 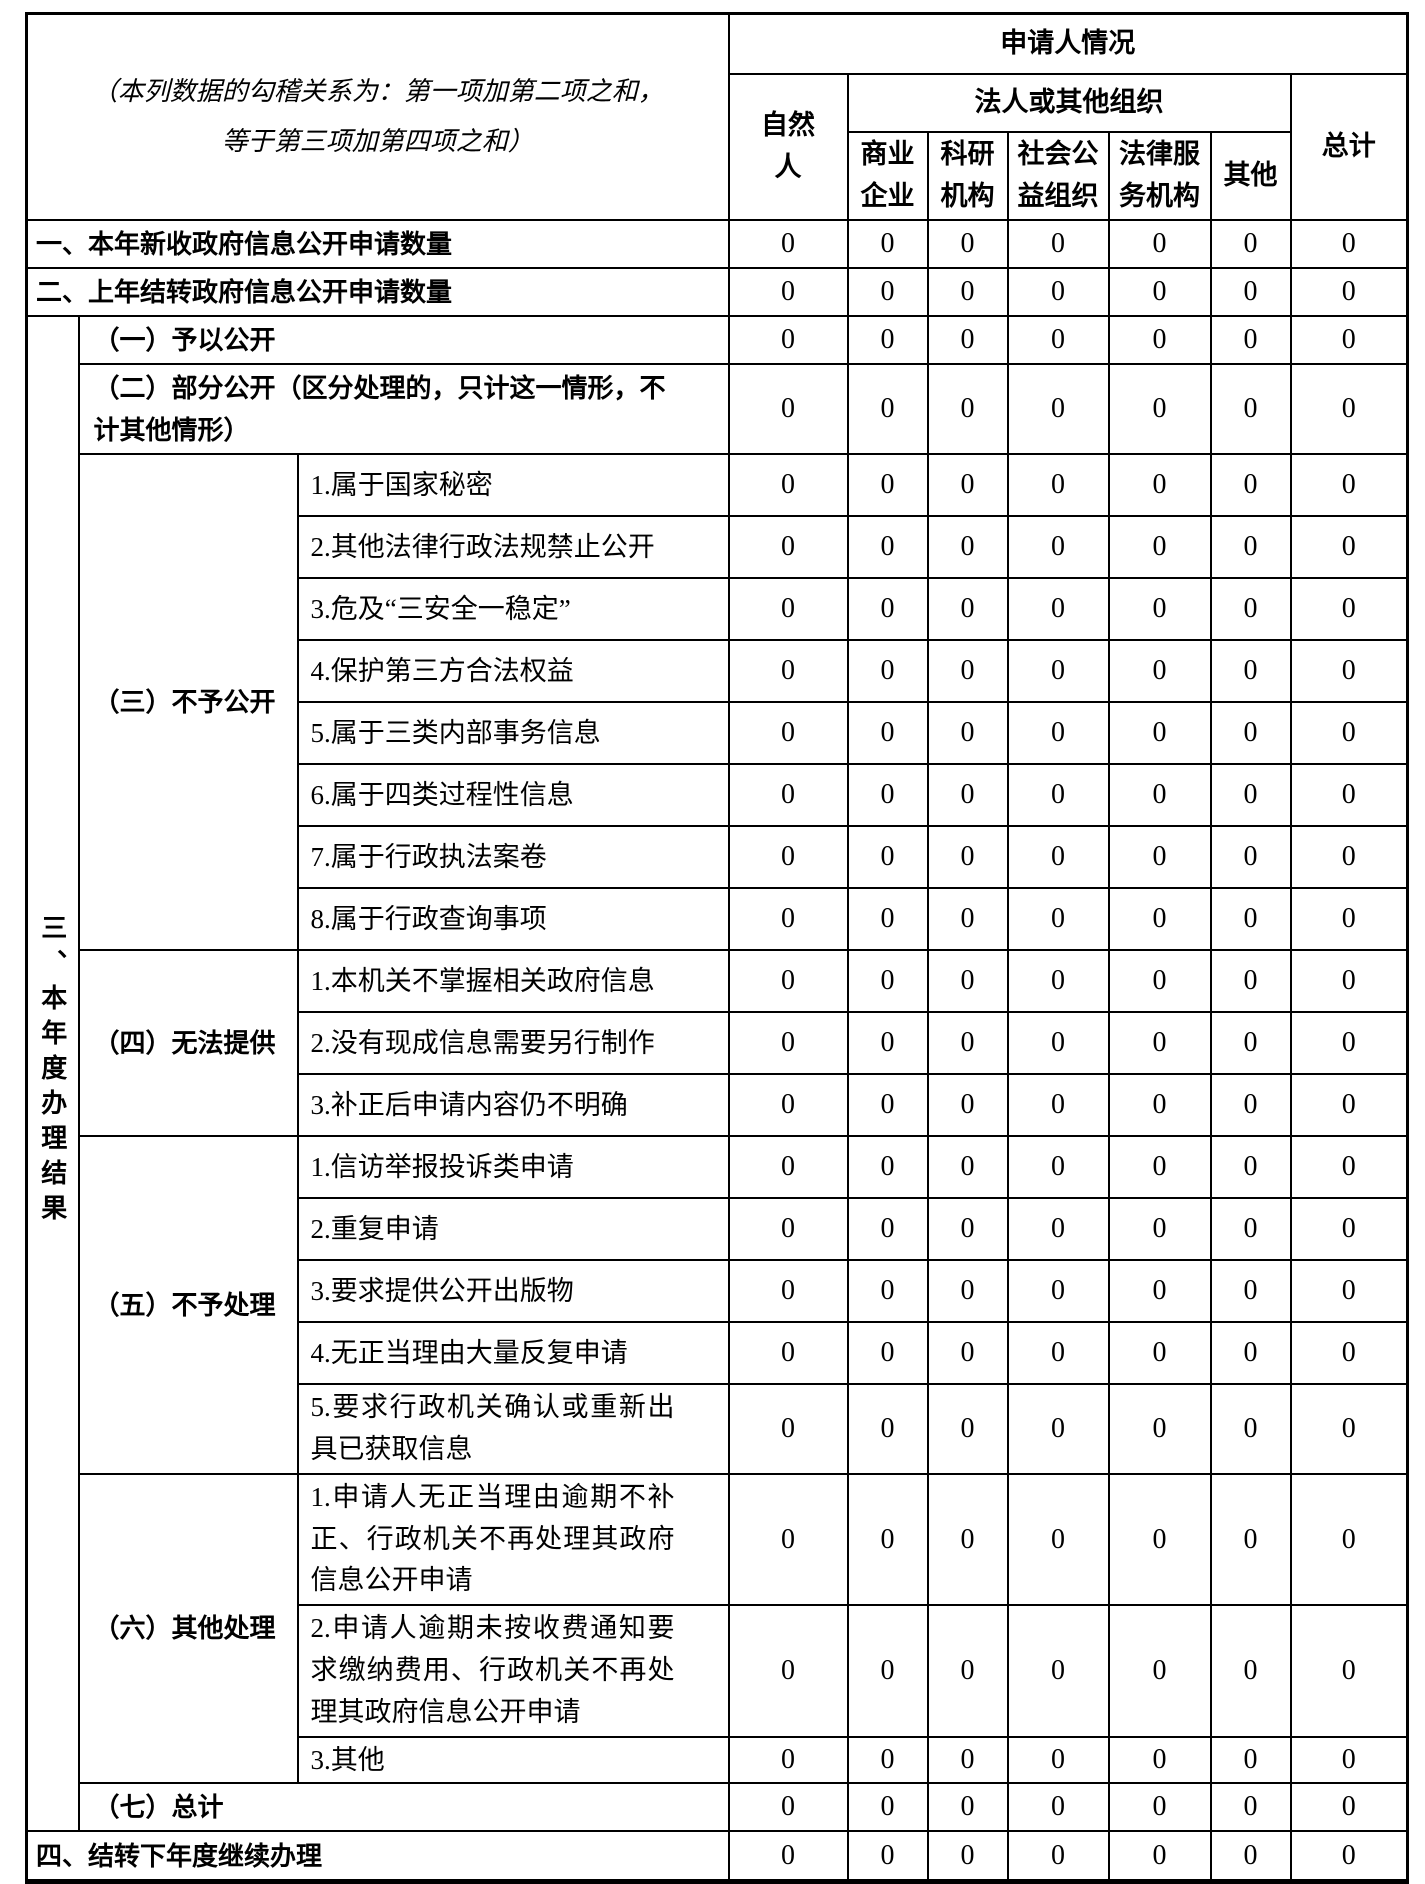 What do you see at coordinates (513, 1105) in the screenshot?
I see `item-label: 3.补正后申请内容仍不明确` at bounding box center [513, 1105].